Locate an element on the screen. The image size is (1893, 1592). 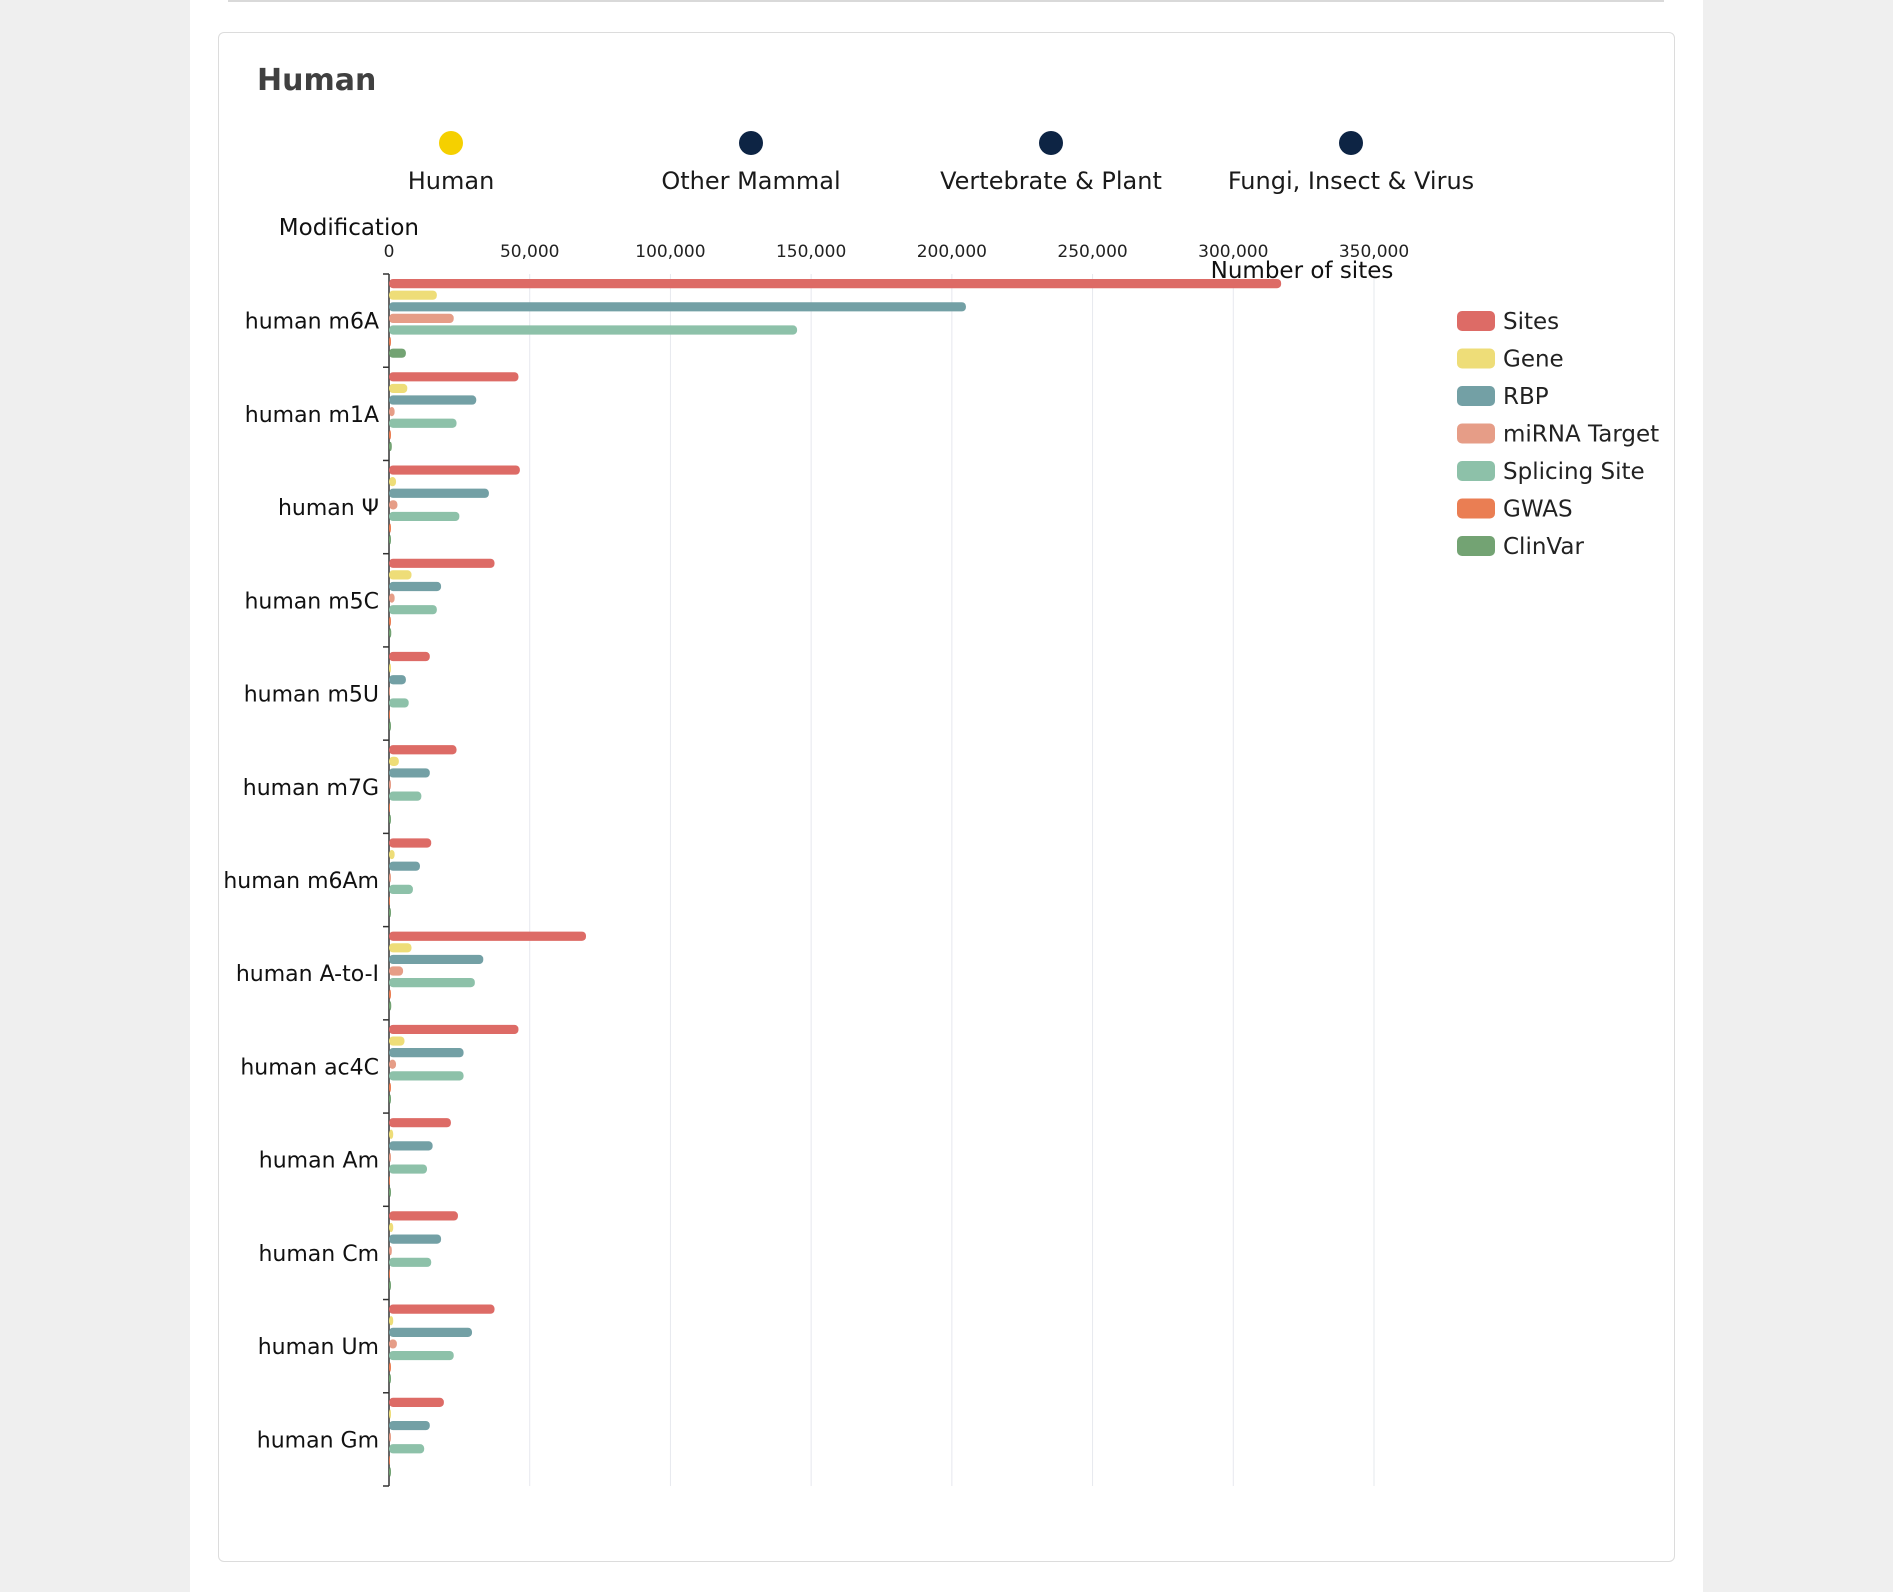
category-label: human Cm is located at coordinates (318, 1254).